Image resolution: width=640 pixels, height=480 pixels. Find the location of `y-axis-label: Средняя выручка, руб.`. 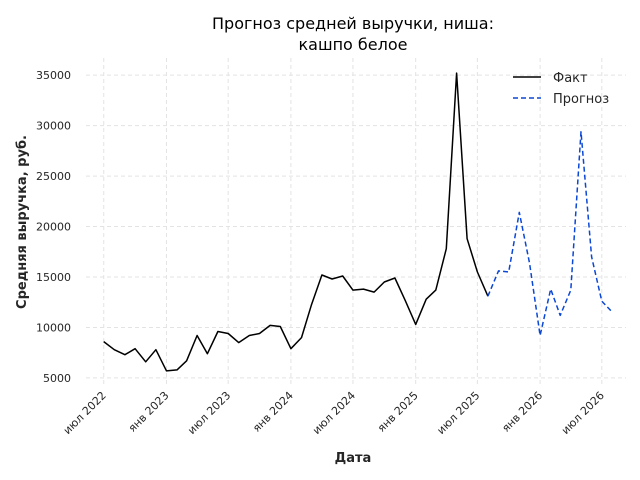

y-axis-label: Средняя выручка, руб. is located at coordinates (22, 222).